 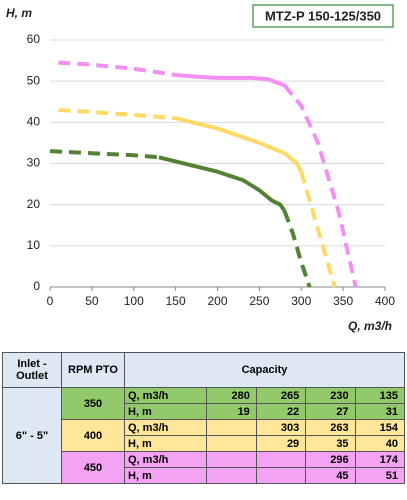 I want to click on rpm-cell: 350, so click(x=93, y=403).